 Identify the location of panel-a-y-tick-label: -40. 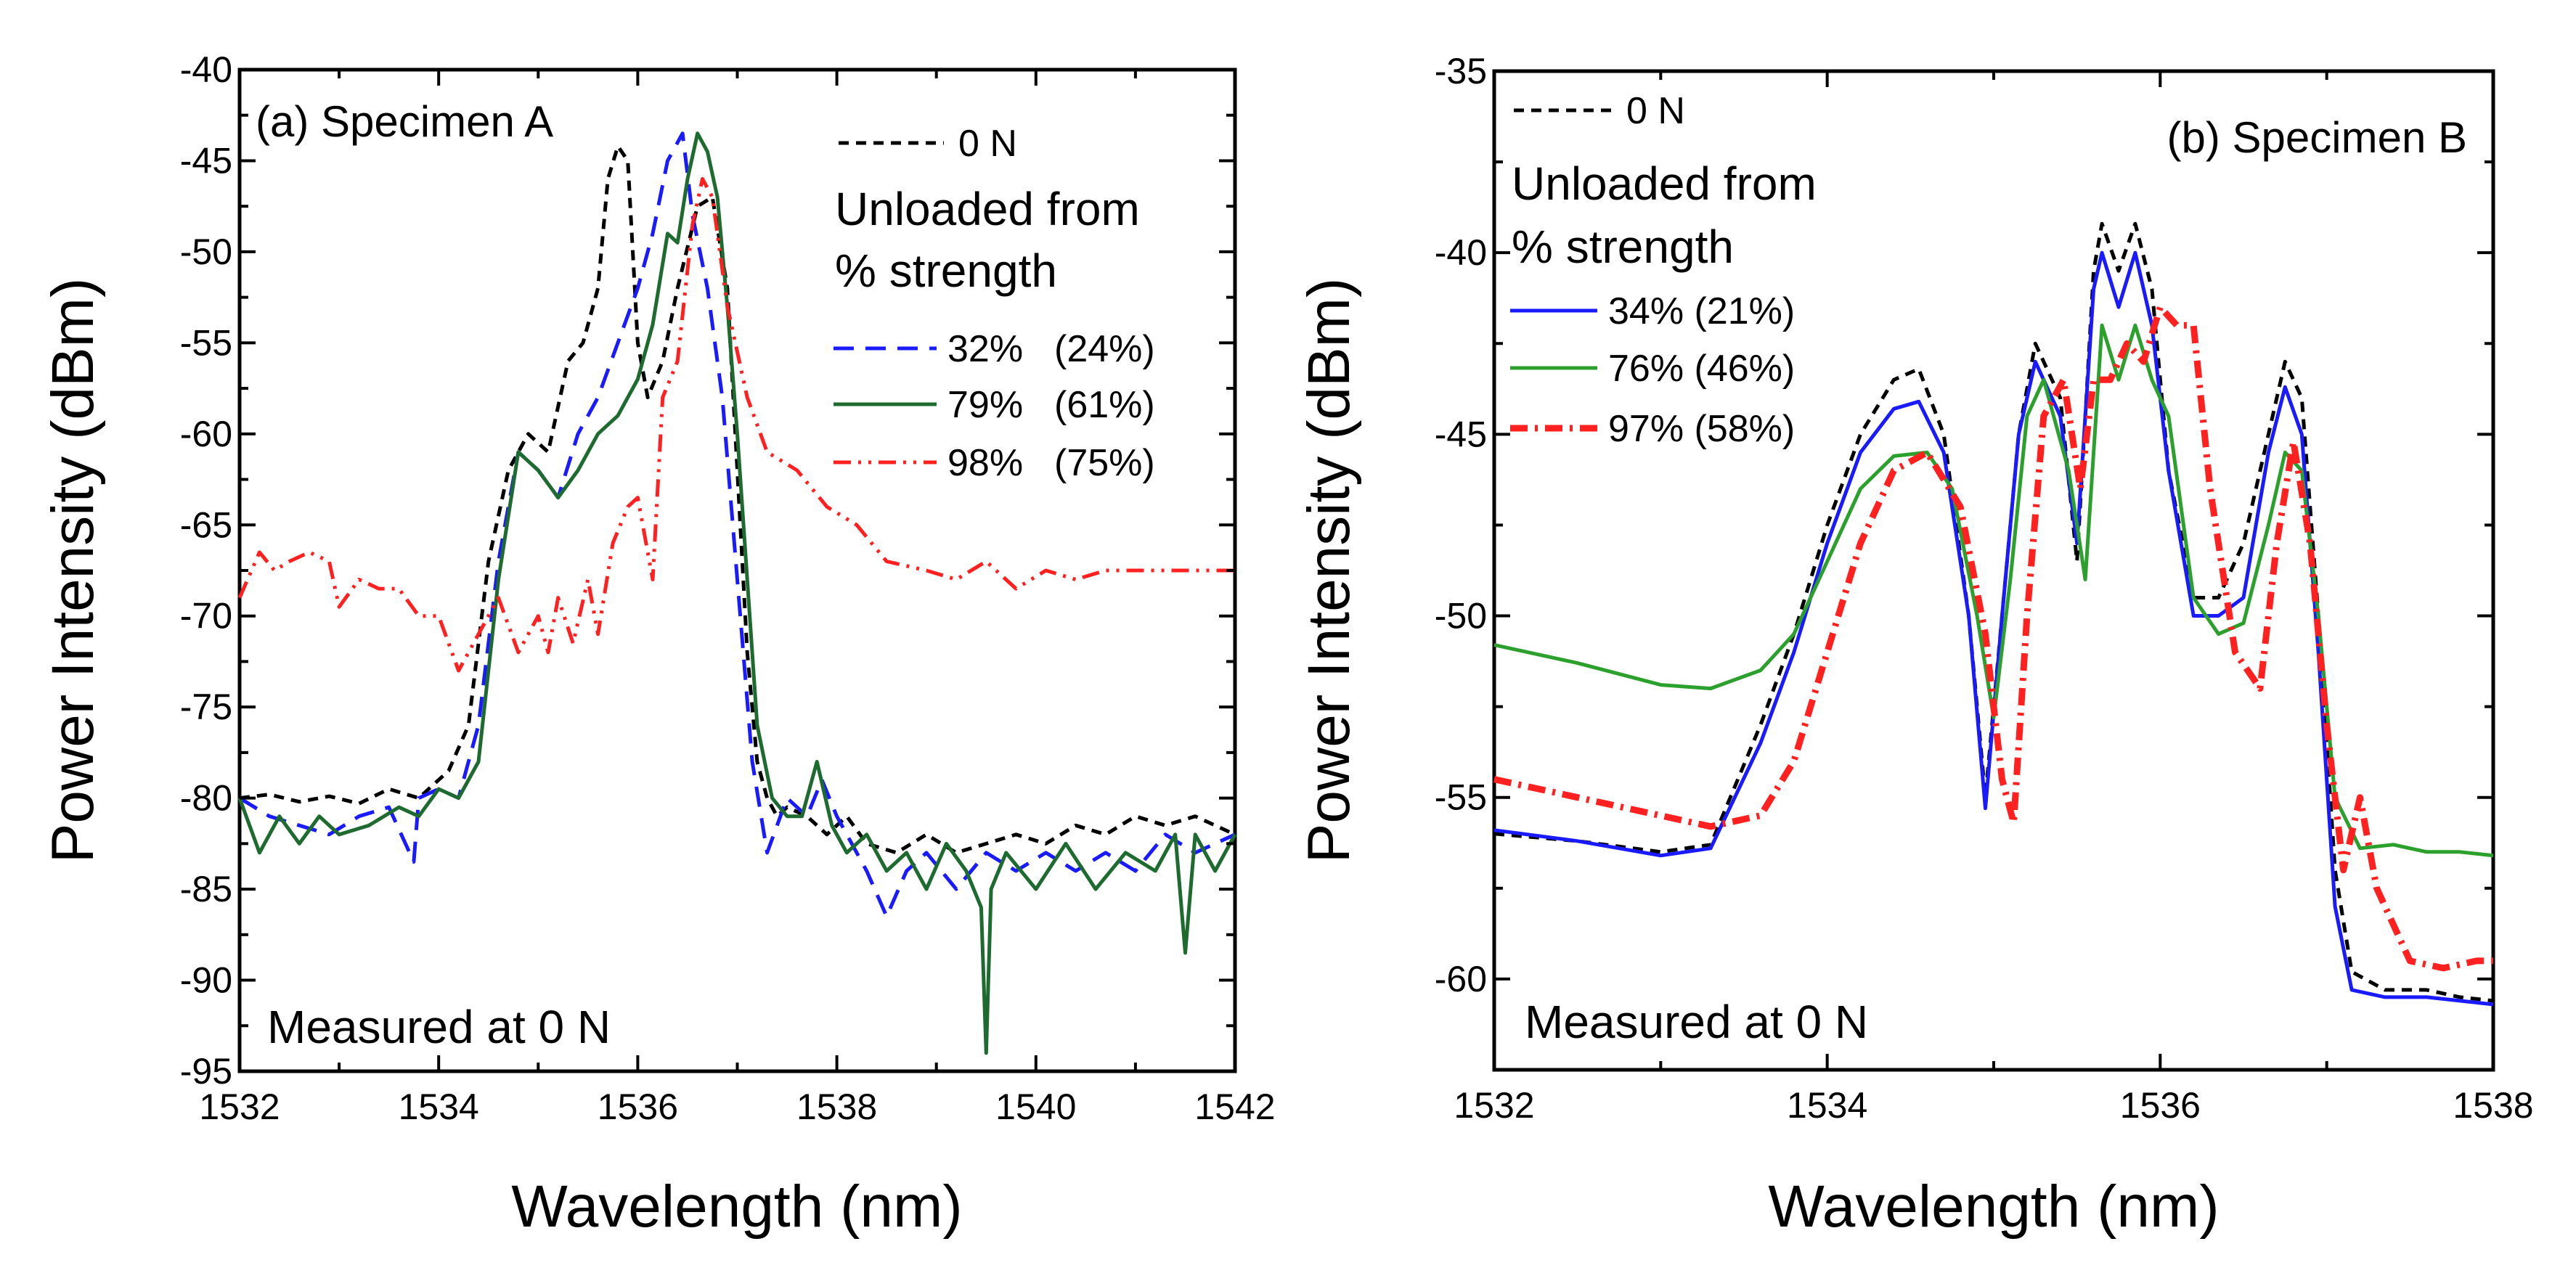
(206, 69).